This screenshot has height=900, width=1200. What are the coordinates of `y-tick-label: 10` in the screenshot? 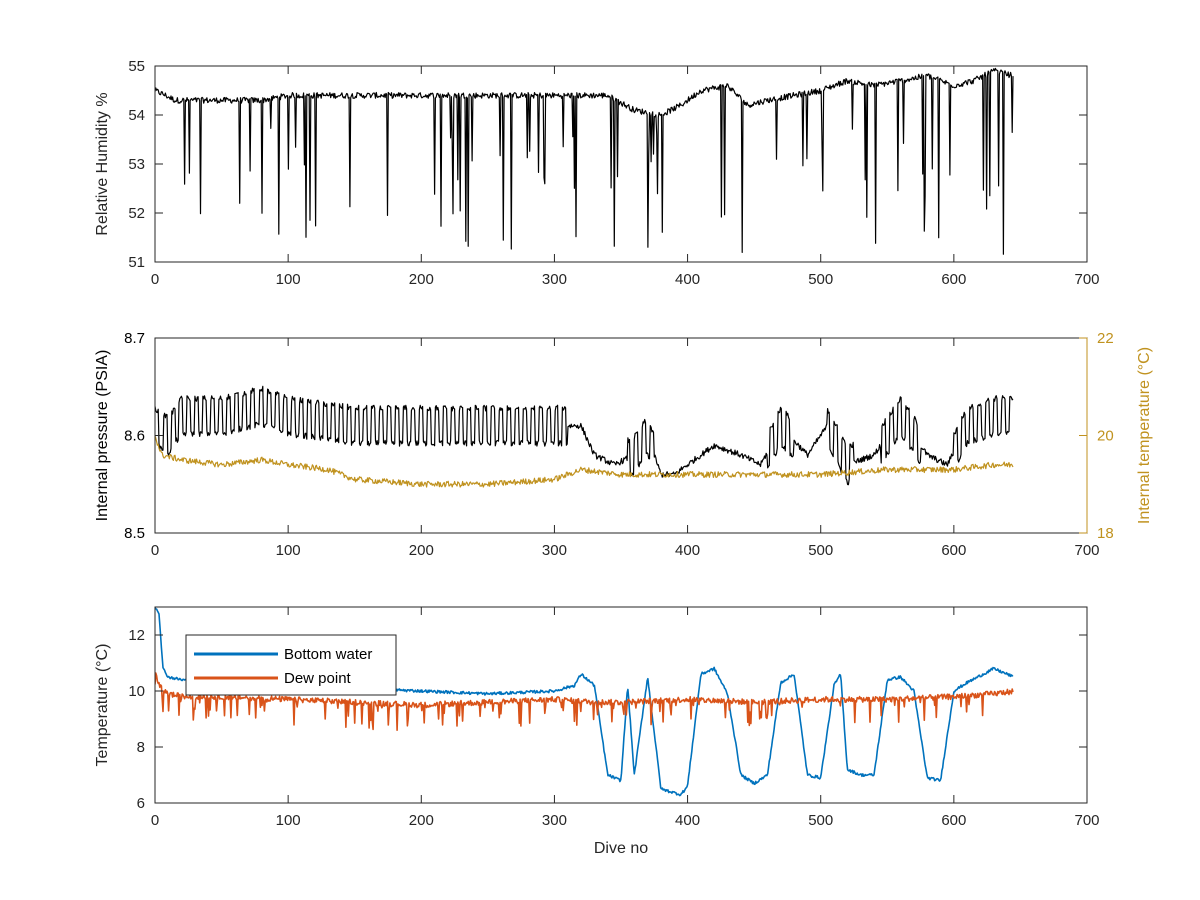 It's located at (136, 691).